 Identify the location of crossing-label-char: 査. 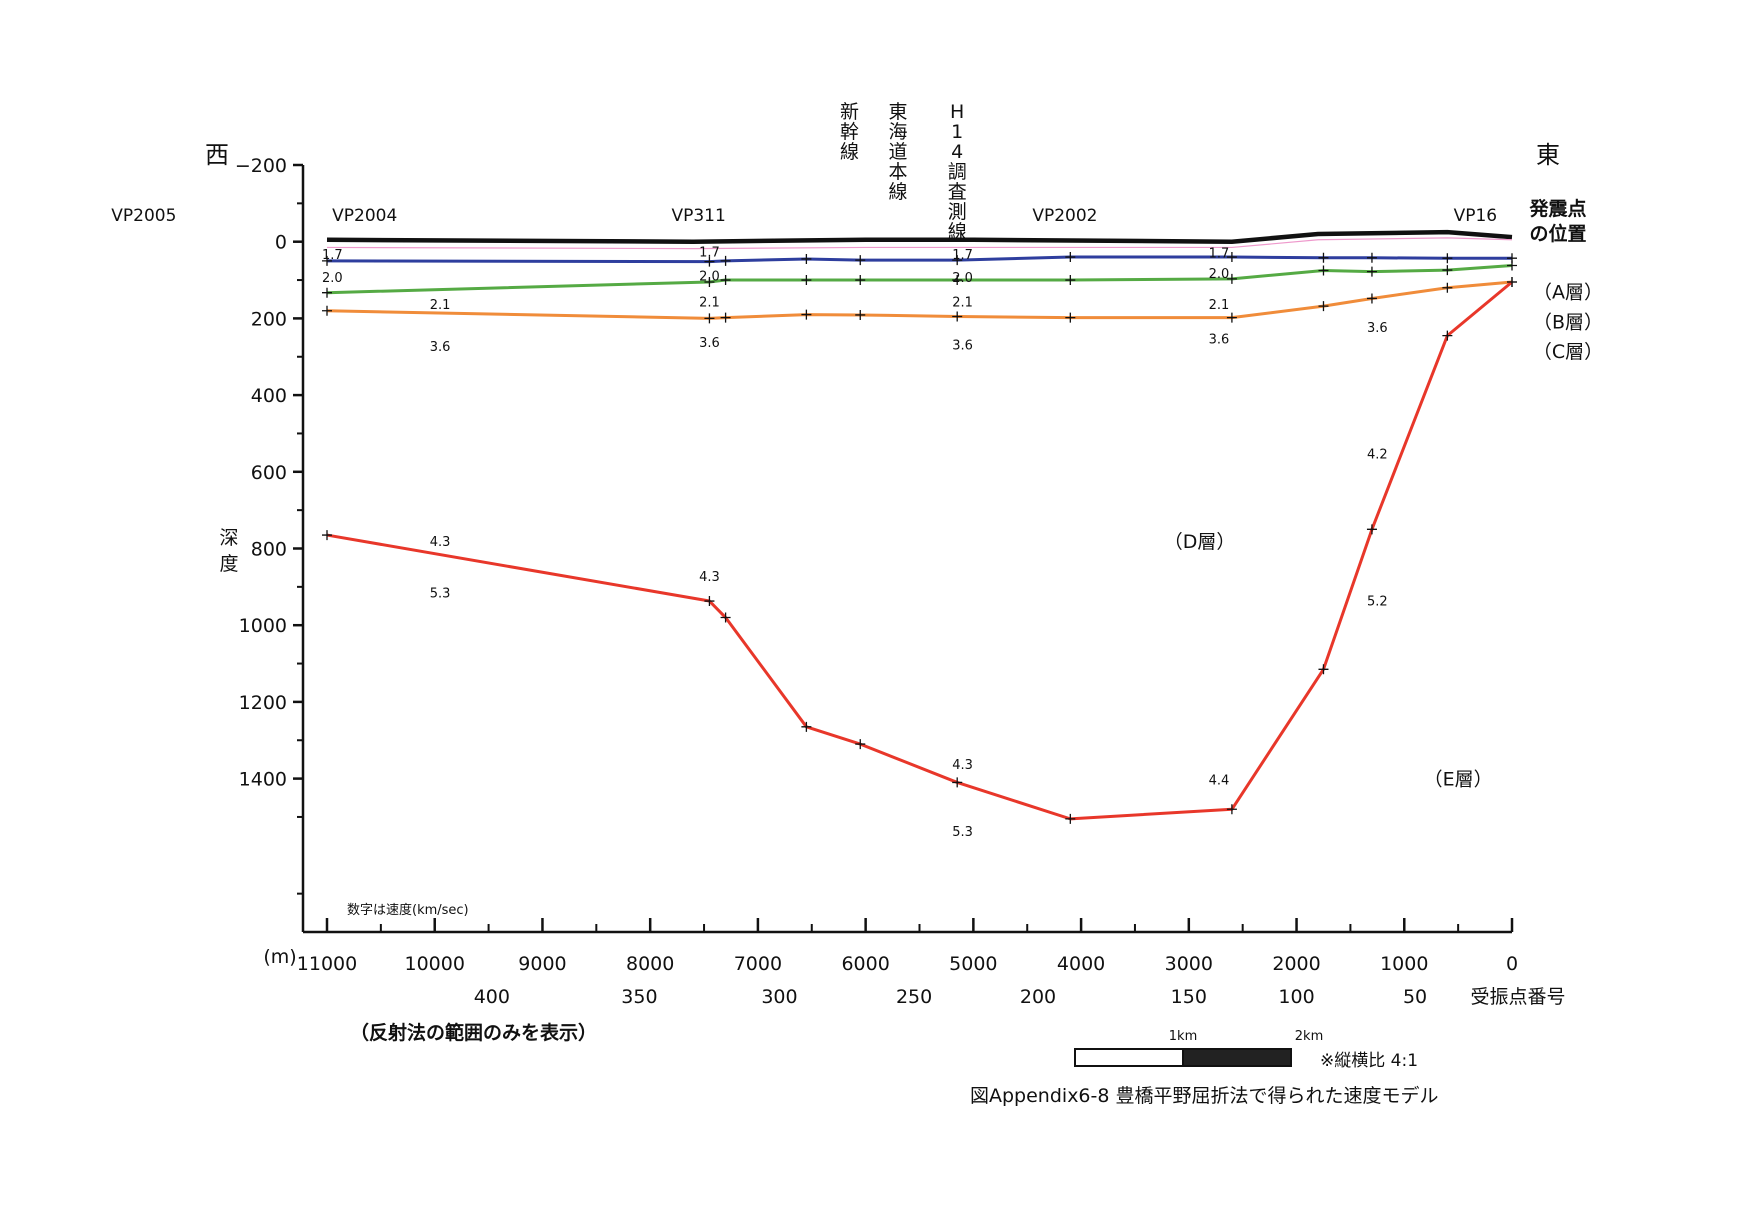
(957, 192).